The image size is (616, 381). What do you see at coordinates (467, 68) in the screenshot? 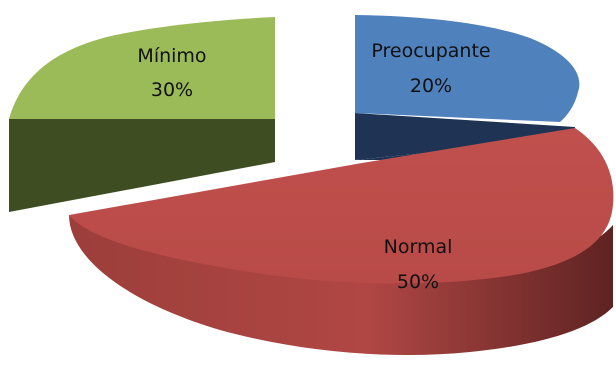
I see `slice-preocupante-top` at bounding box center [467, 68].